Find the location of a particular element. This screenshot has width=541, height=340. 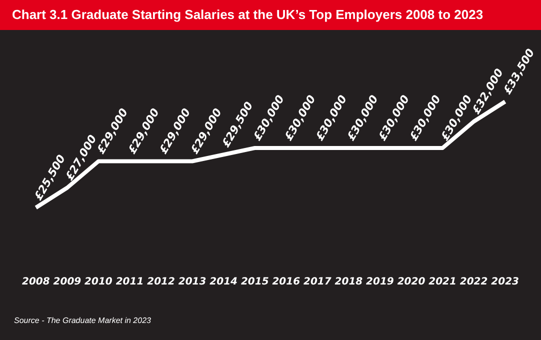

x-tick-label: 2010 is located at coordinates (98, 282).